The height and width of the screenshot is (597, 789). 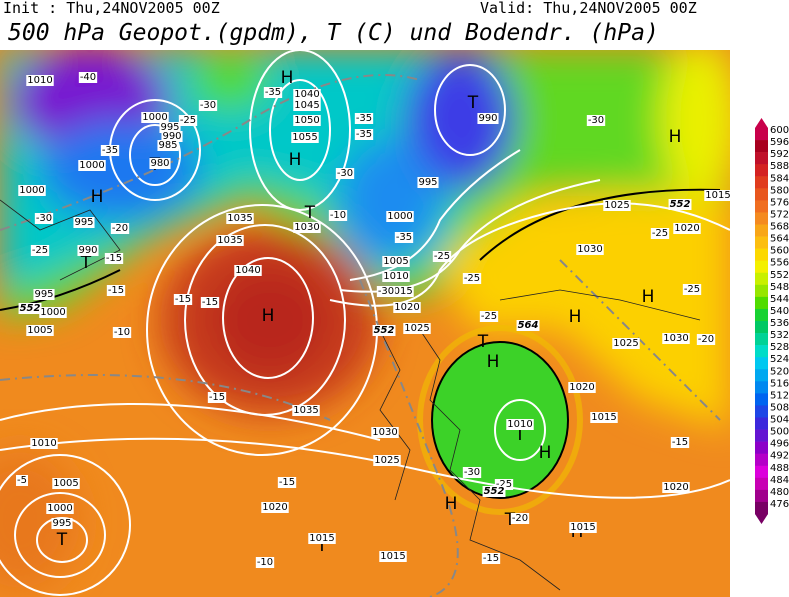 What do you see at coordinates (761, 123) in the screenshot?
I see `colorbar-arrow-top` at bounding box center [761, 123].